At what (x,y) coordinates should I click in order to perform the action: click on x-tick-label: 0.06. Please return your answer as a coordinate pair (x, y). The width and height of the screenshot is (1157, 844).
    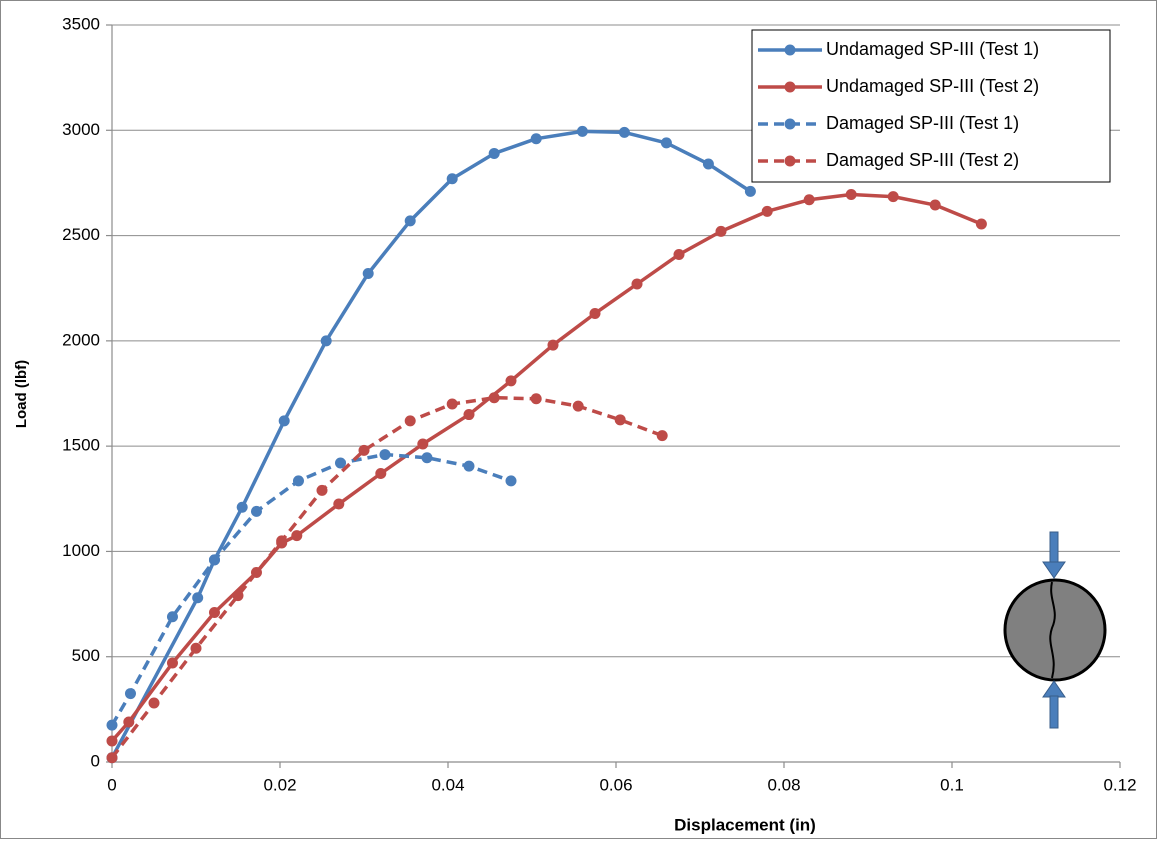
    Looking at the image, I should click on (615, 784).